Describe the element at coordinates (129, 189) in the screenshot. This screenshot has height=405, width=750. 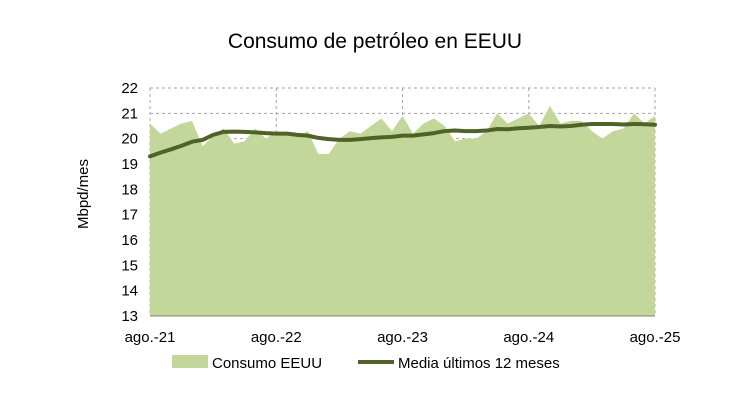
I see `y-tick-label-18: 18` at that location.